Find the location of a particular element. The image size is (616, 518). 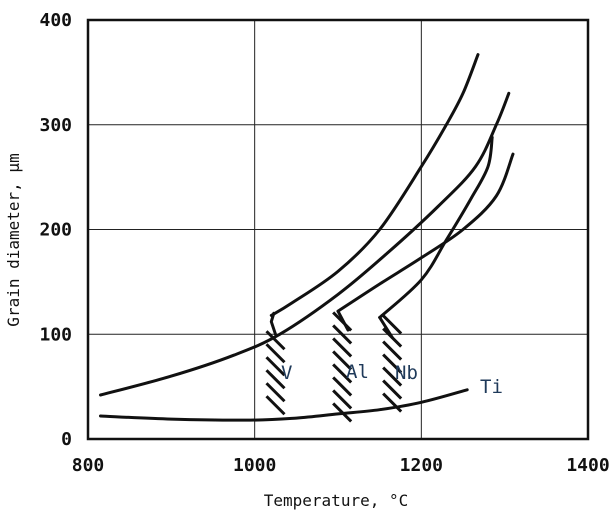

y-tick-400: 400 is located at coordinates (55, 20).